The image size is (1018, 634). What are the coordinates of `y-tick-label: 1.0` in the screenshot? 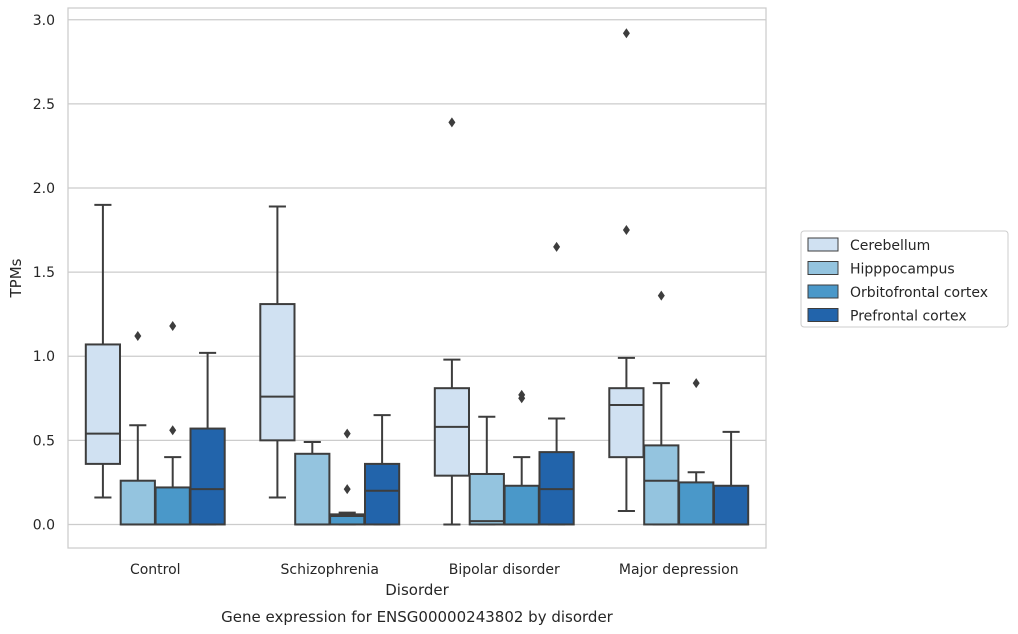 It's located at (44, 357).